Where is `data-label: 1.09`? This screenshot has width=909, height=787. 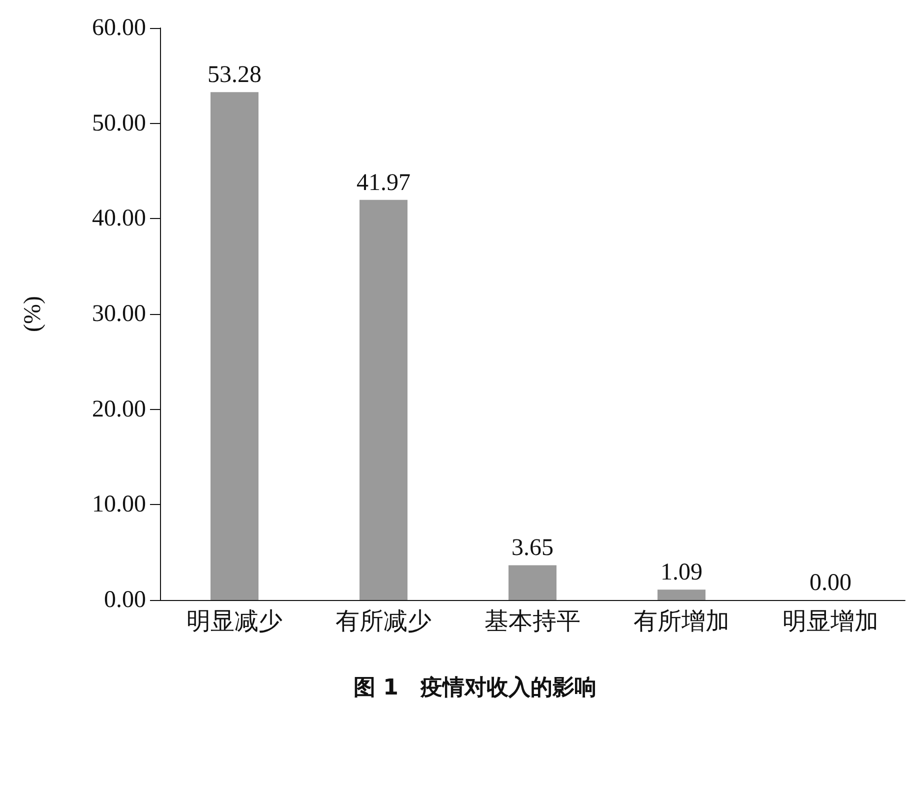 data-label: 1.09 is located at coordinates (681, 573).